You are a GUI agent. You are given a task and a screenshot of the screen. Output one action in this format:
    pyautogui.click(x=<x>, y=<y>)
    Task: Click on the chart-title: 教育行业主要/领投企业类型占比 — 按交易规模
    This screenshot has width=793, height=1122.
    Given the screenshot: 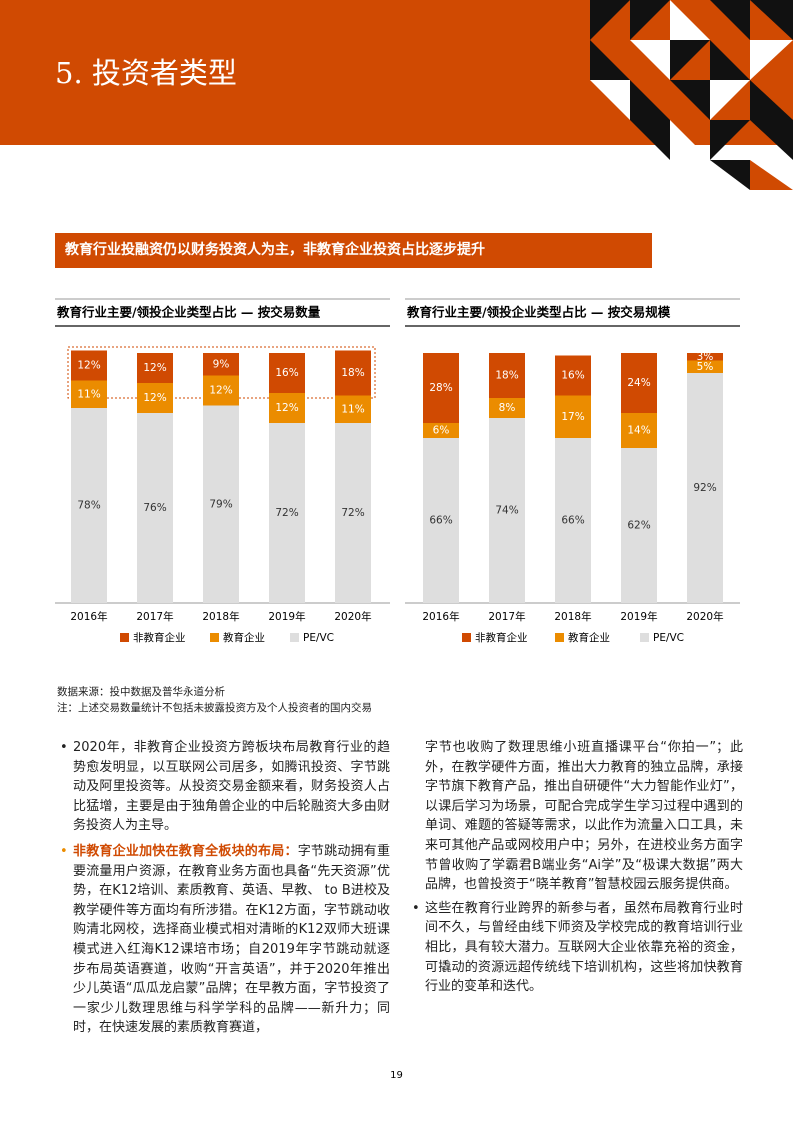 What is the action you would take?
    pyautogui.click(x=538, y=312)
    